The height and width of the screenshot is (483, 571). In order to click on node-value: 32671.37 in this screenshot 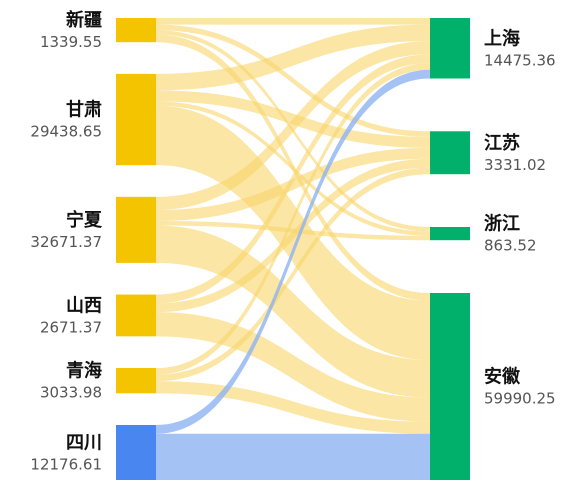, I will do `click(66, 242)`.